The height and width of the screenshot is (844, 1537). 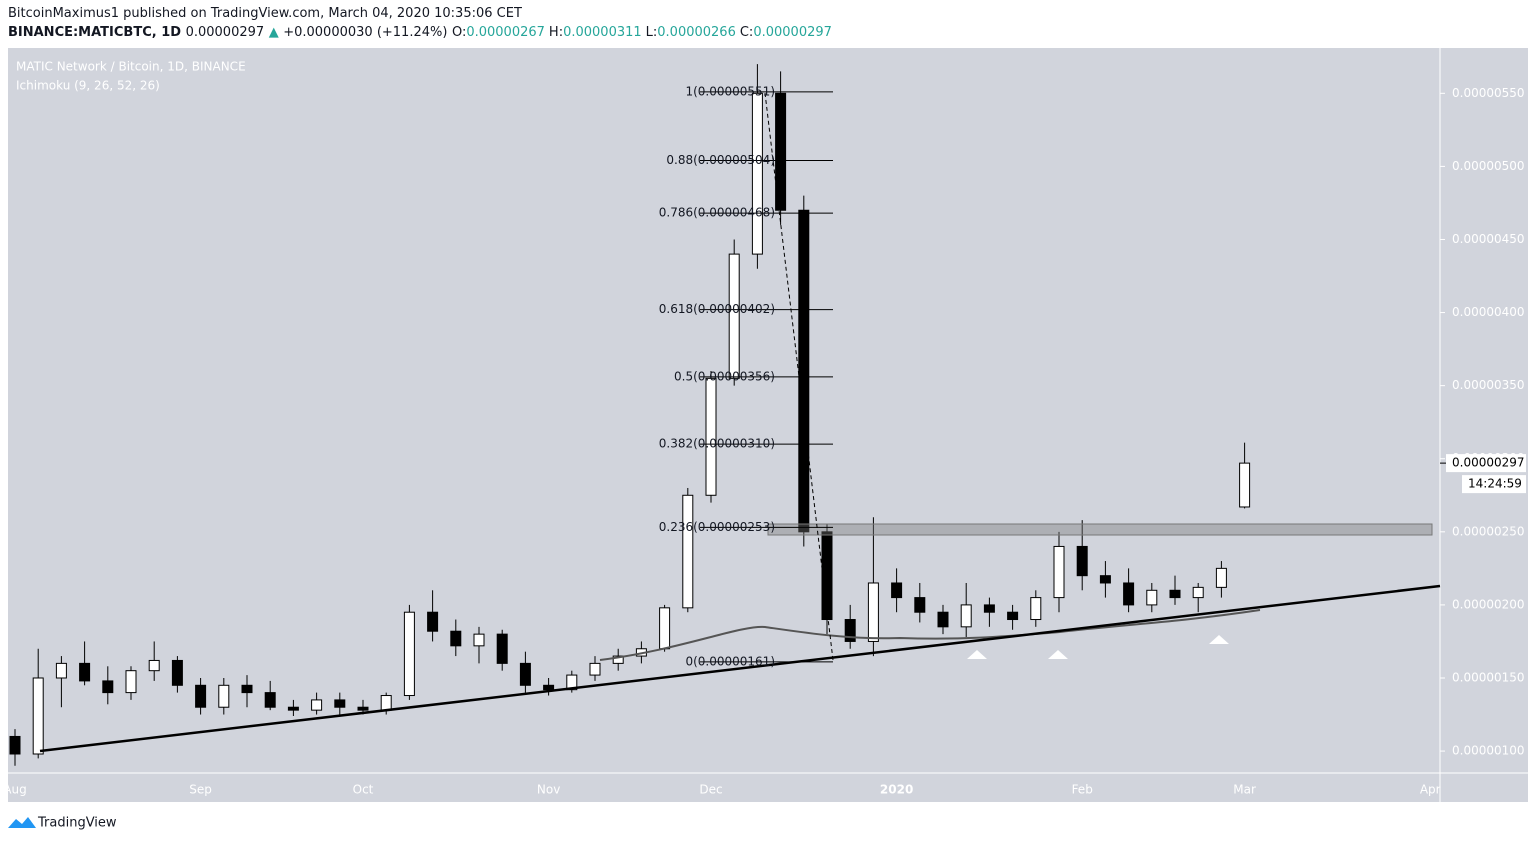 I want to click on ichimoku-line, so click(x=930, y=635).